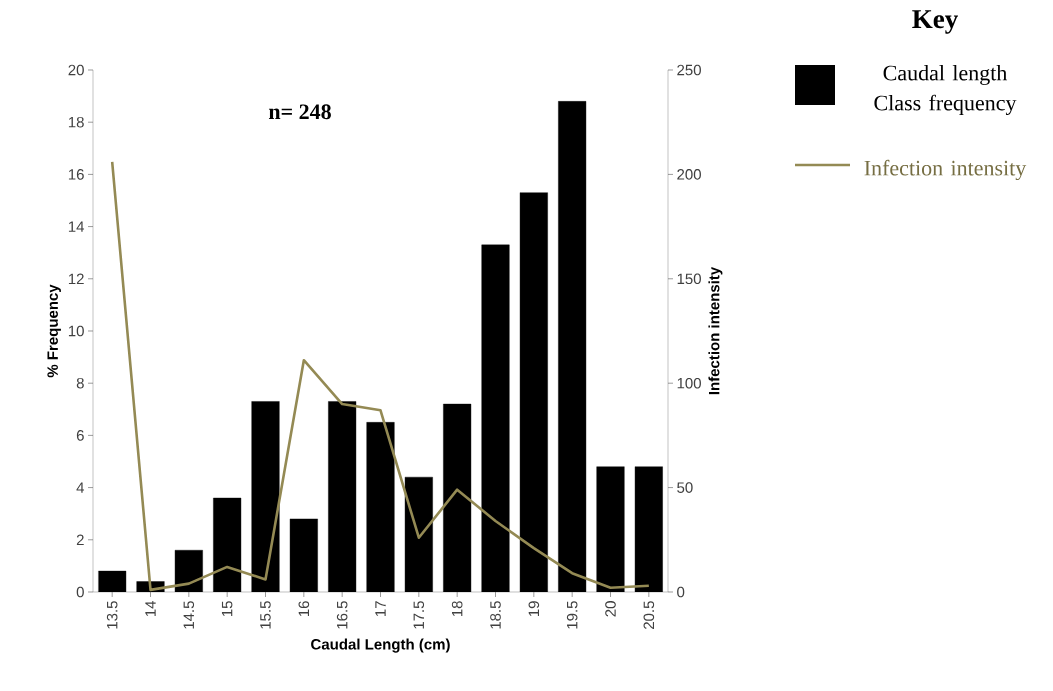 The image size is (1053, 691). What do you see at coordinates (150, 608) in the screenshot?
I see `x-tick-label: 14` at bounding box center [150, 608].